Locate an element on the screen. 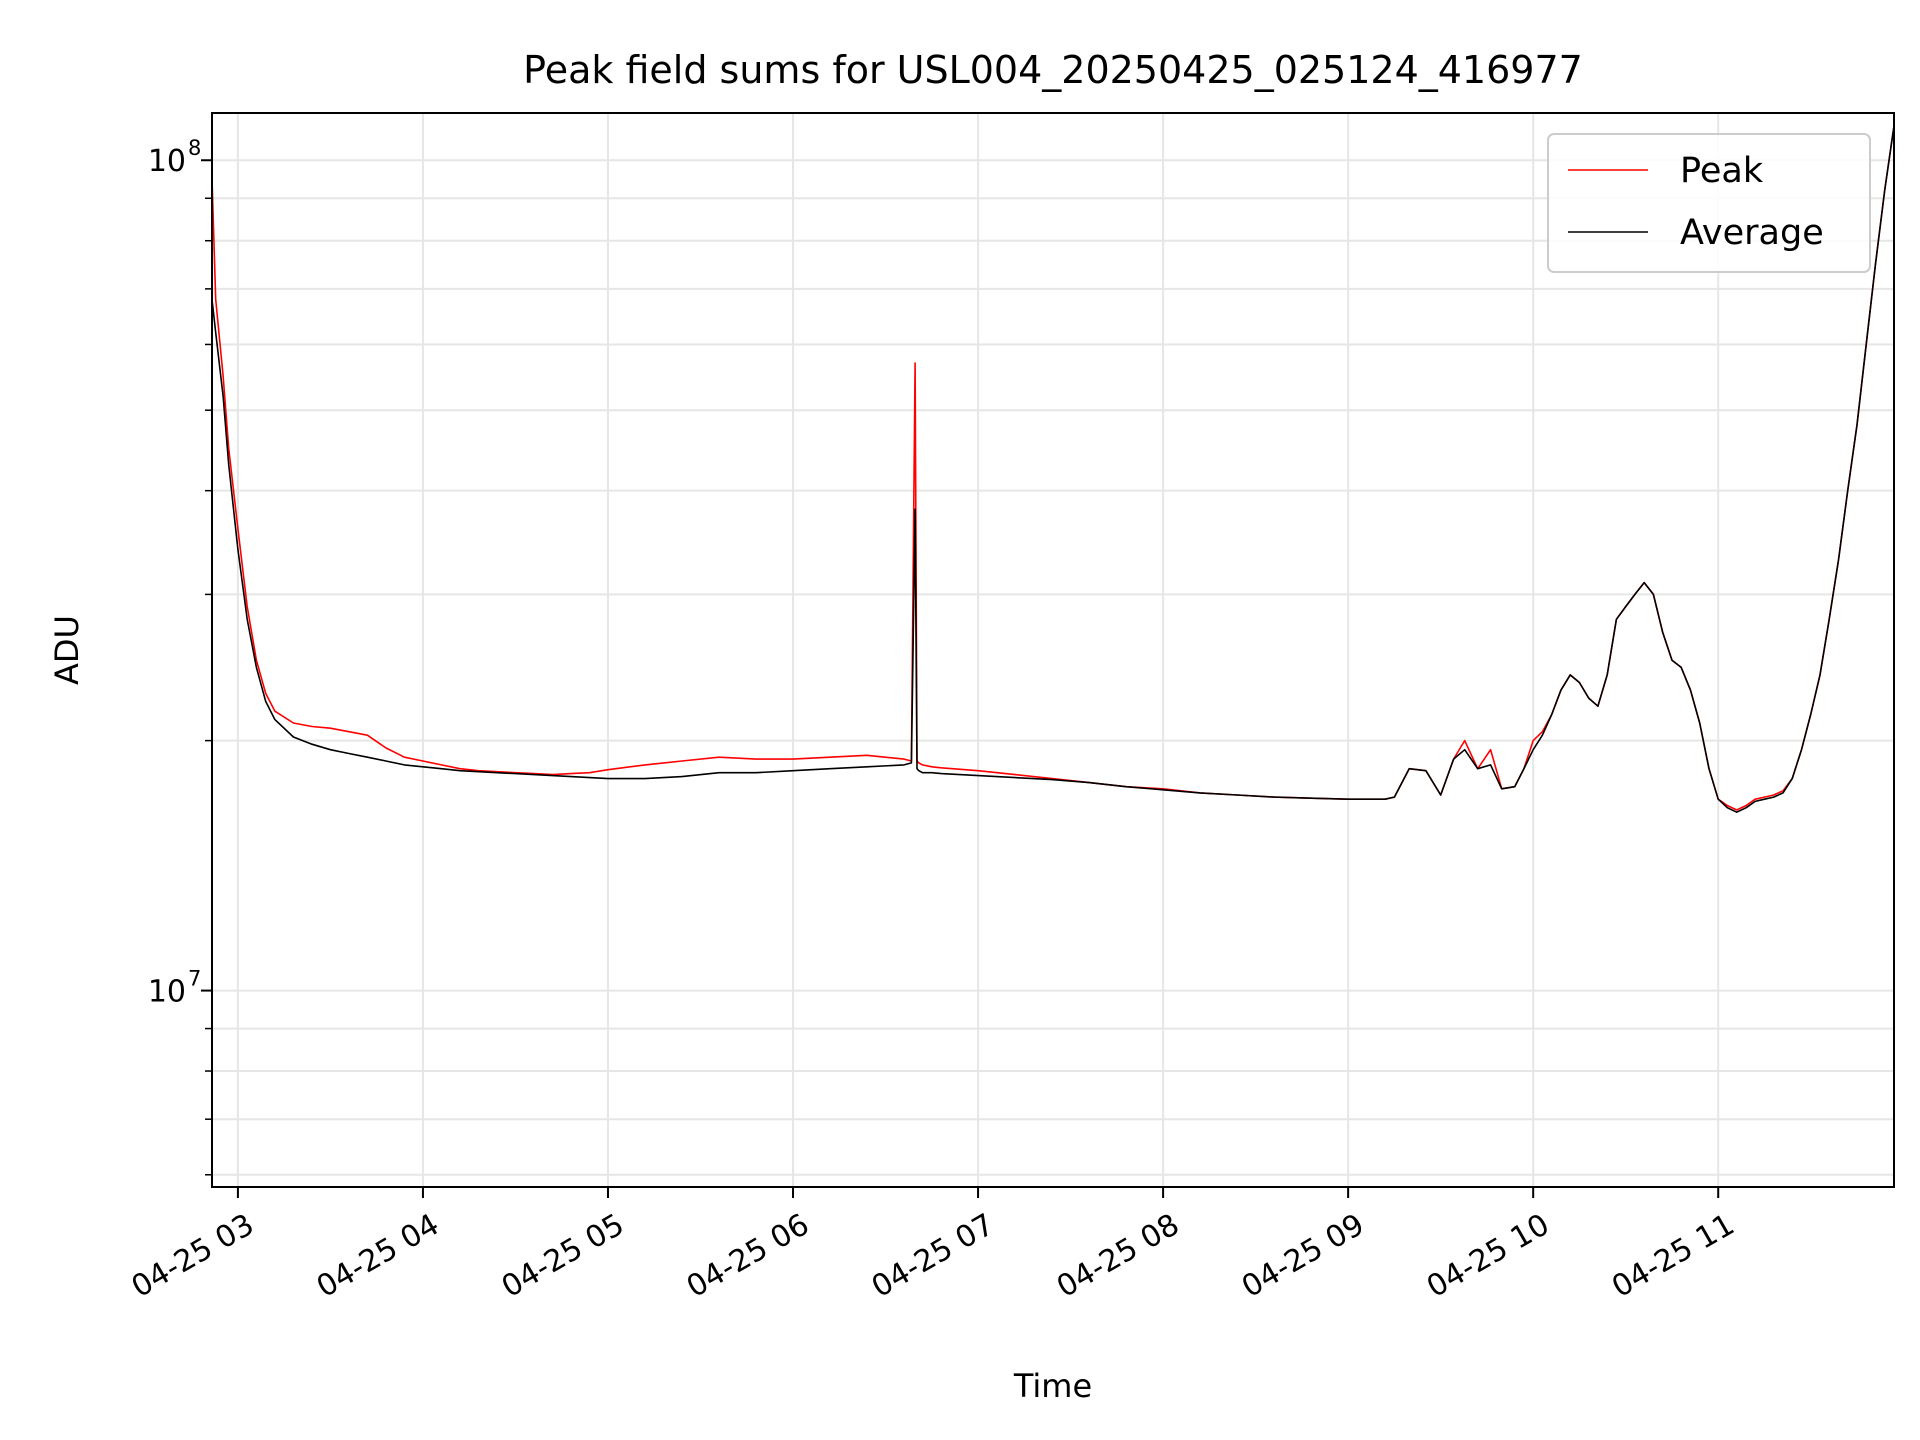  y-tick-label-exponent: 7 is located at coordinates (194, 979).